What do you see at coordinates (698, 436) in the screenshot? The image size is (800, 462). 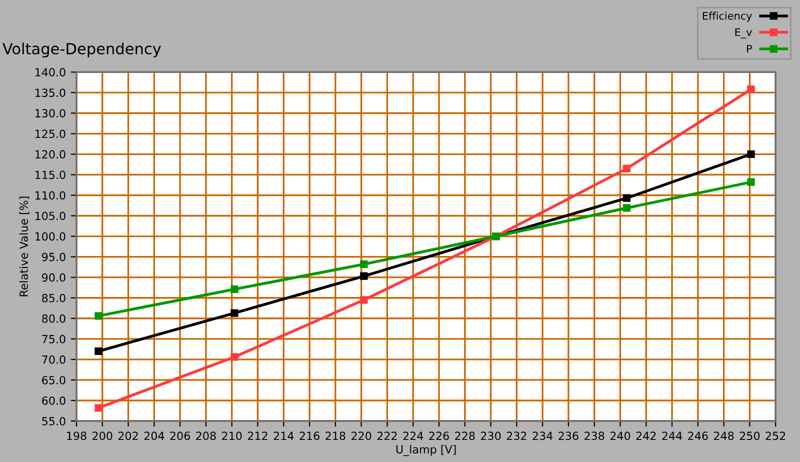 I see `x-tick-label: 246` at bounding box center [698, 436].